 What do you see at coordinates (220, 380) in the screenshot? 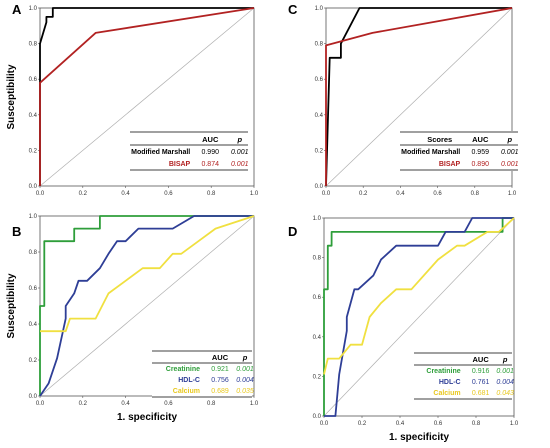
I see `table-row-auc: 0.756` at bounding box center [220, 380].